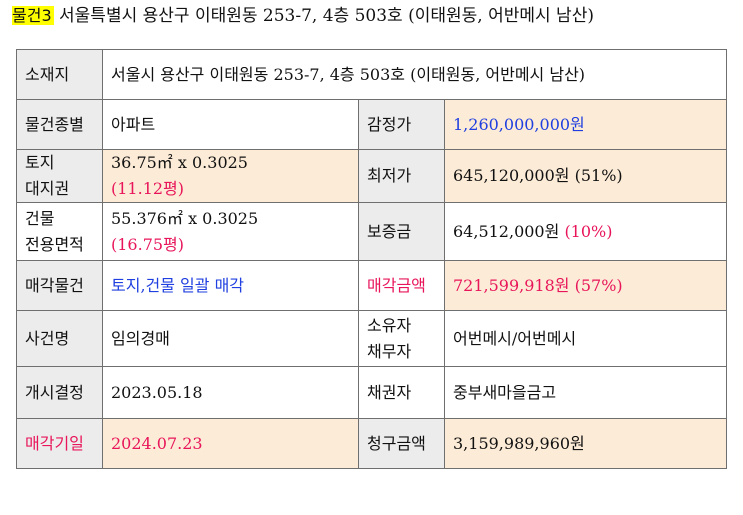 This screenshot has width=743, height=515. I want to click on label-creditor: 채권자, so click(401, 392).